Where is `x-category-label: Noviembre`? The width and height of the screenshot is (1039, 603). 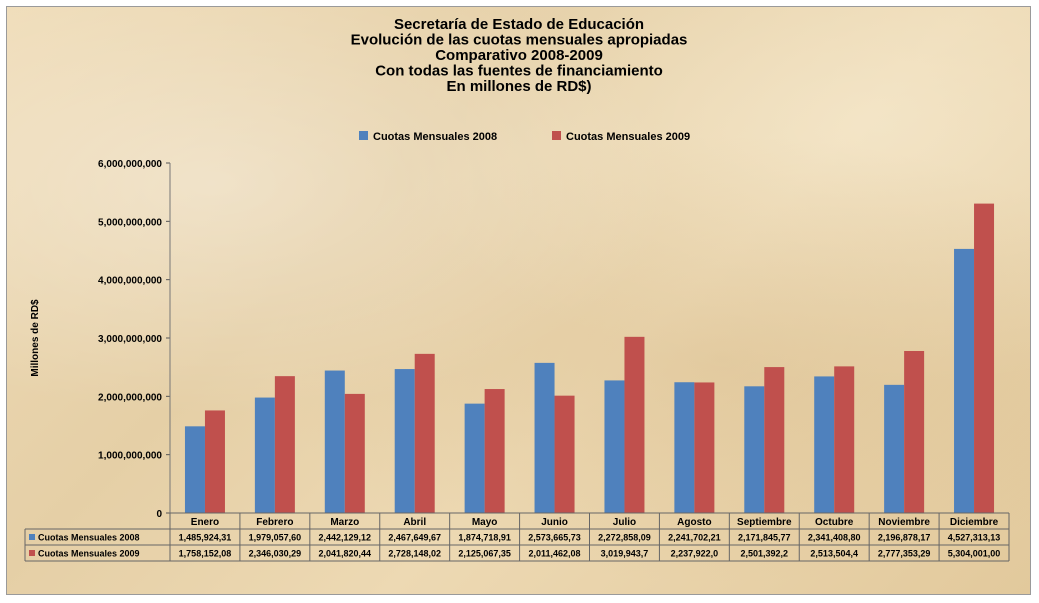
x-category-label: Noviembre is located at coordinates (904, 522).